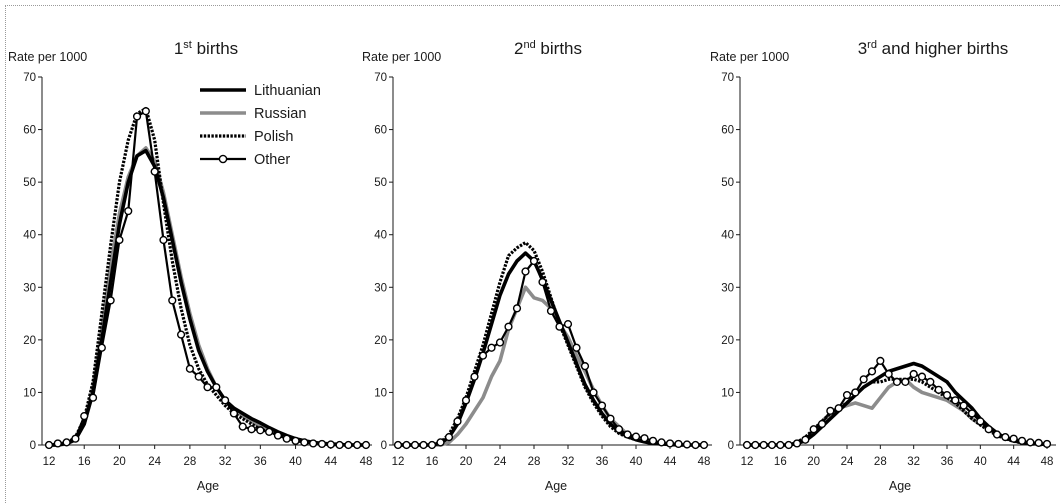 This screenshot has width=1060, height=503. Describe the element at coordinates (178, 48) in the screenshot. I see `chart-title-number: 1` at that location.